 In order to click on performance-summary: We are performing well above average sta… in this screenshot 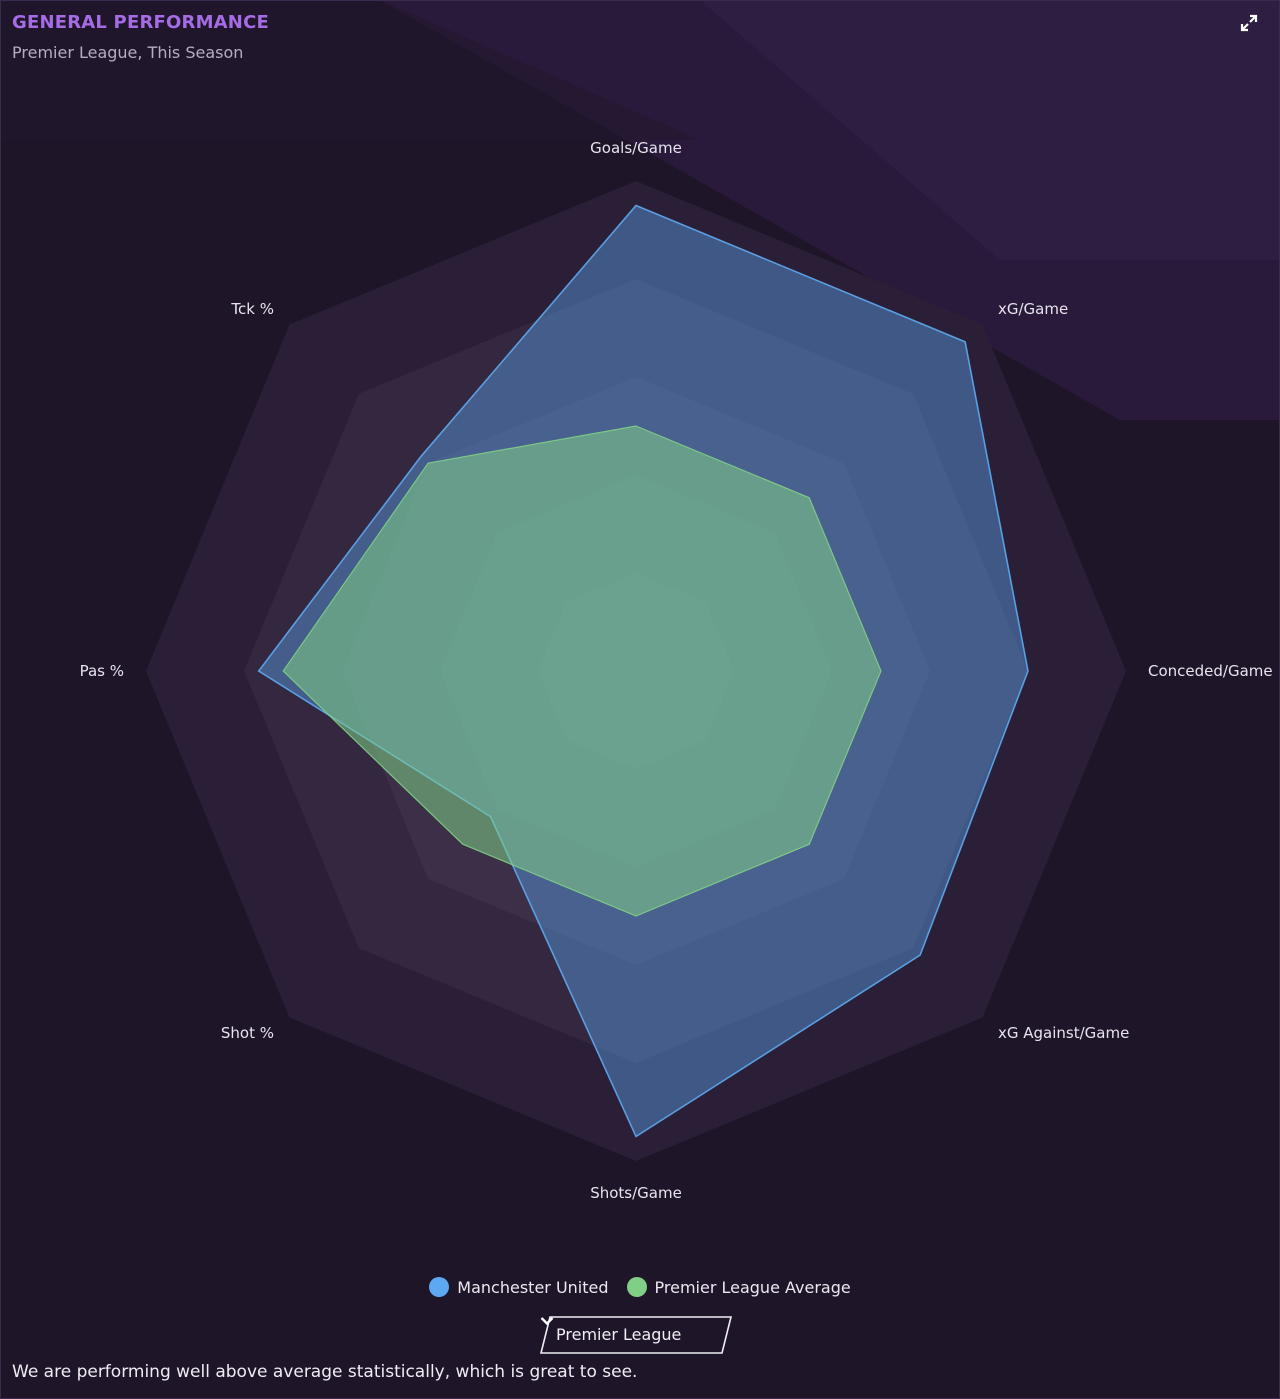, I will do `click(325, 1372)`.